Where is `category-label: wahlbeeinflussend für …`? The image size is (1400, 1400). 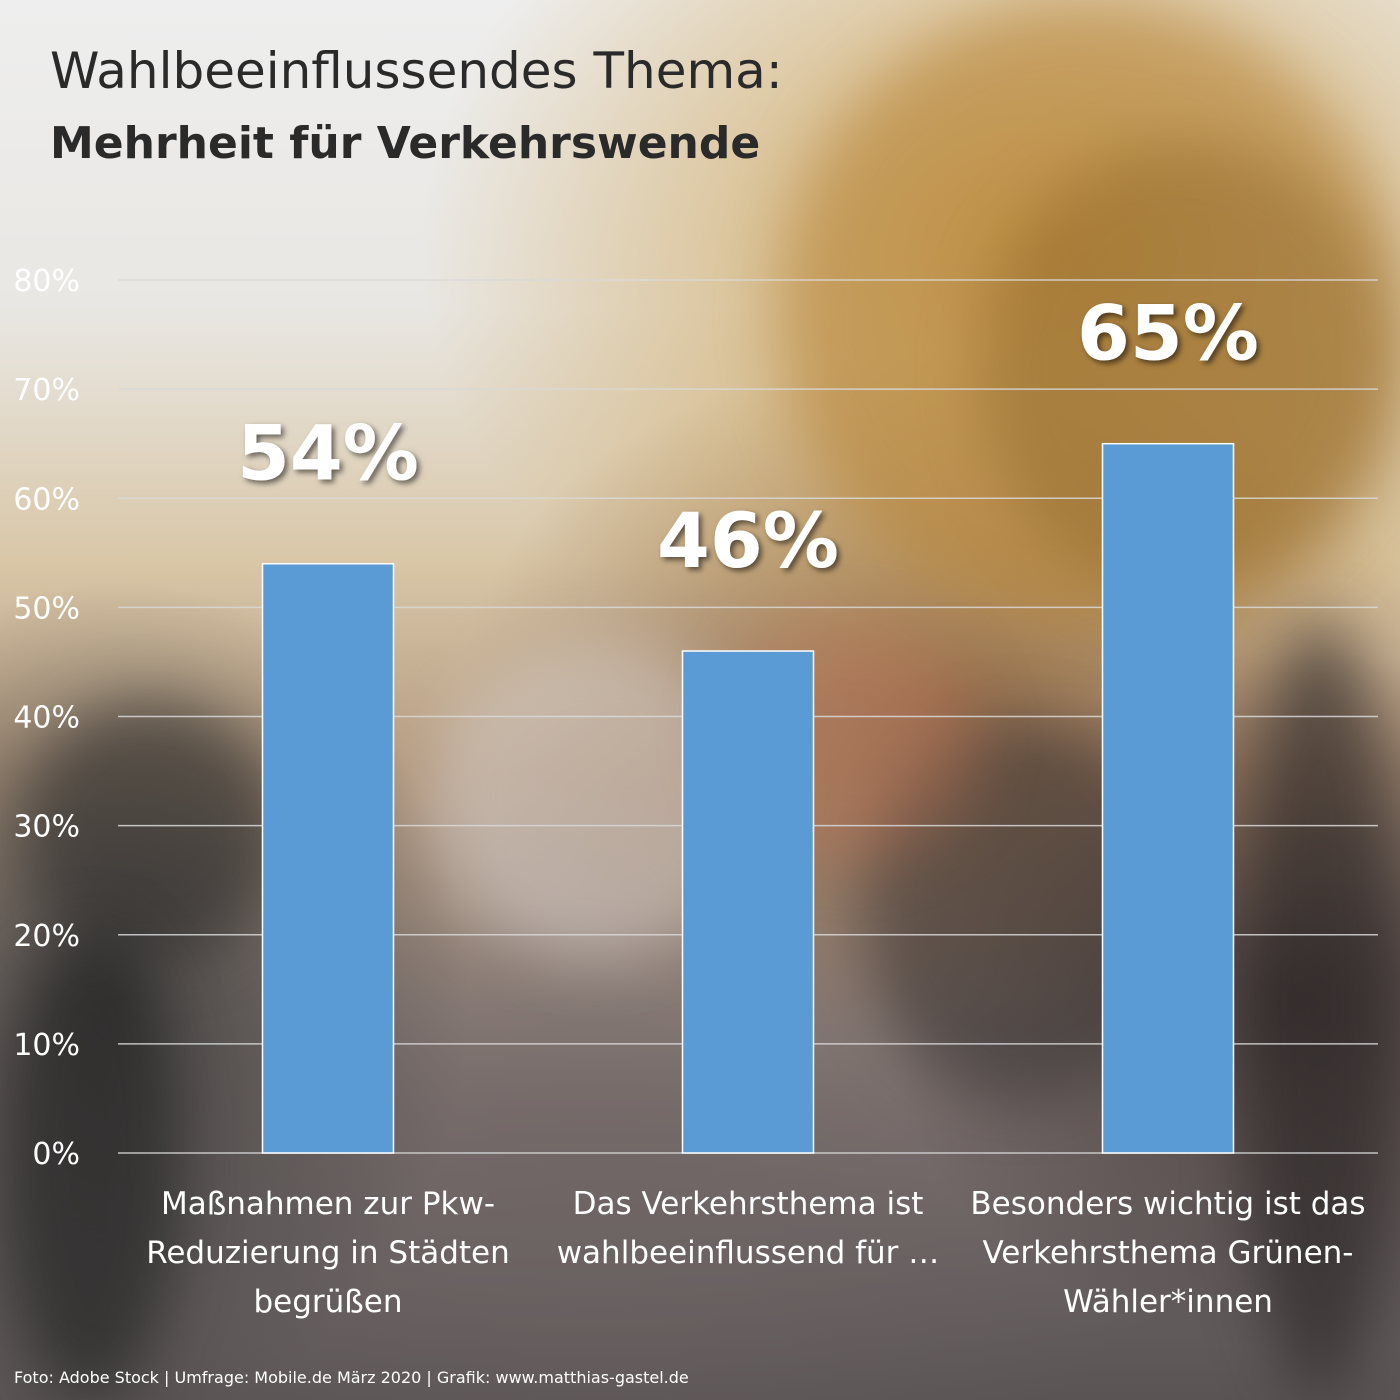 category-label: wahlbeeinflussend für … is located at coordinates (748, 1253).